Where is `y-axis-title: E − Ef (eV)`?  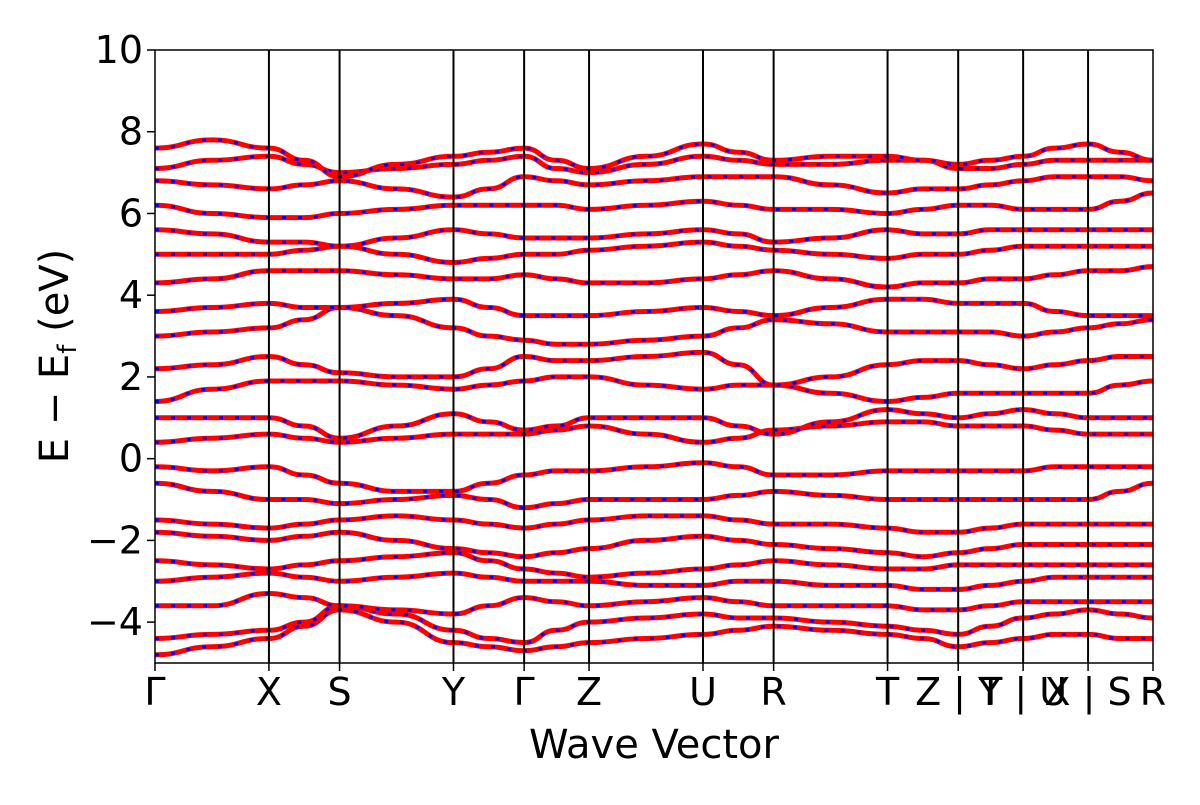 y-axis-title: E − Ef (eV) is located at coordinates (57, 356).